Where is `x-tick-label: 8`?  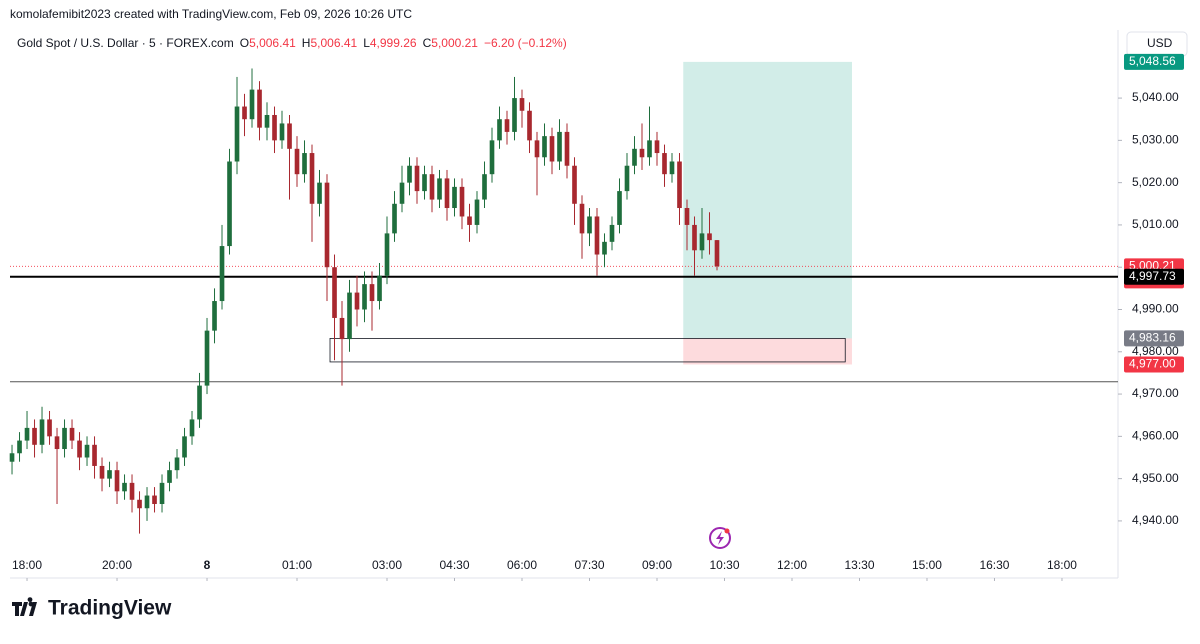 x-tick-label: 8 is located at coordinates (207, 565).